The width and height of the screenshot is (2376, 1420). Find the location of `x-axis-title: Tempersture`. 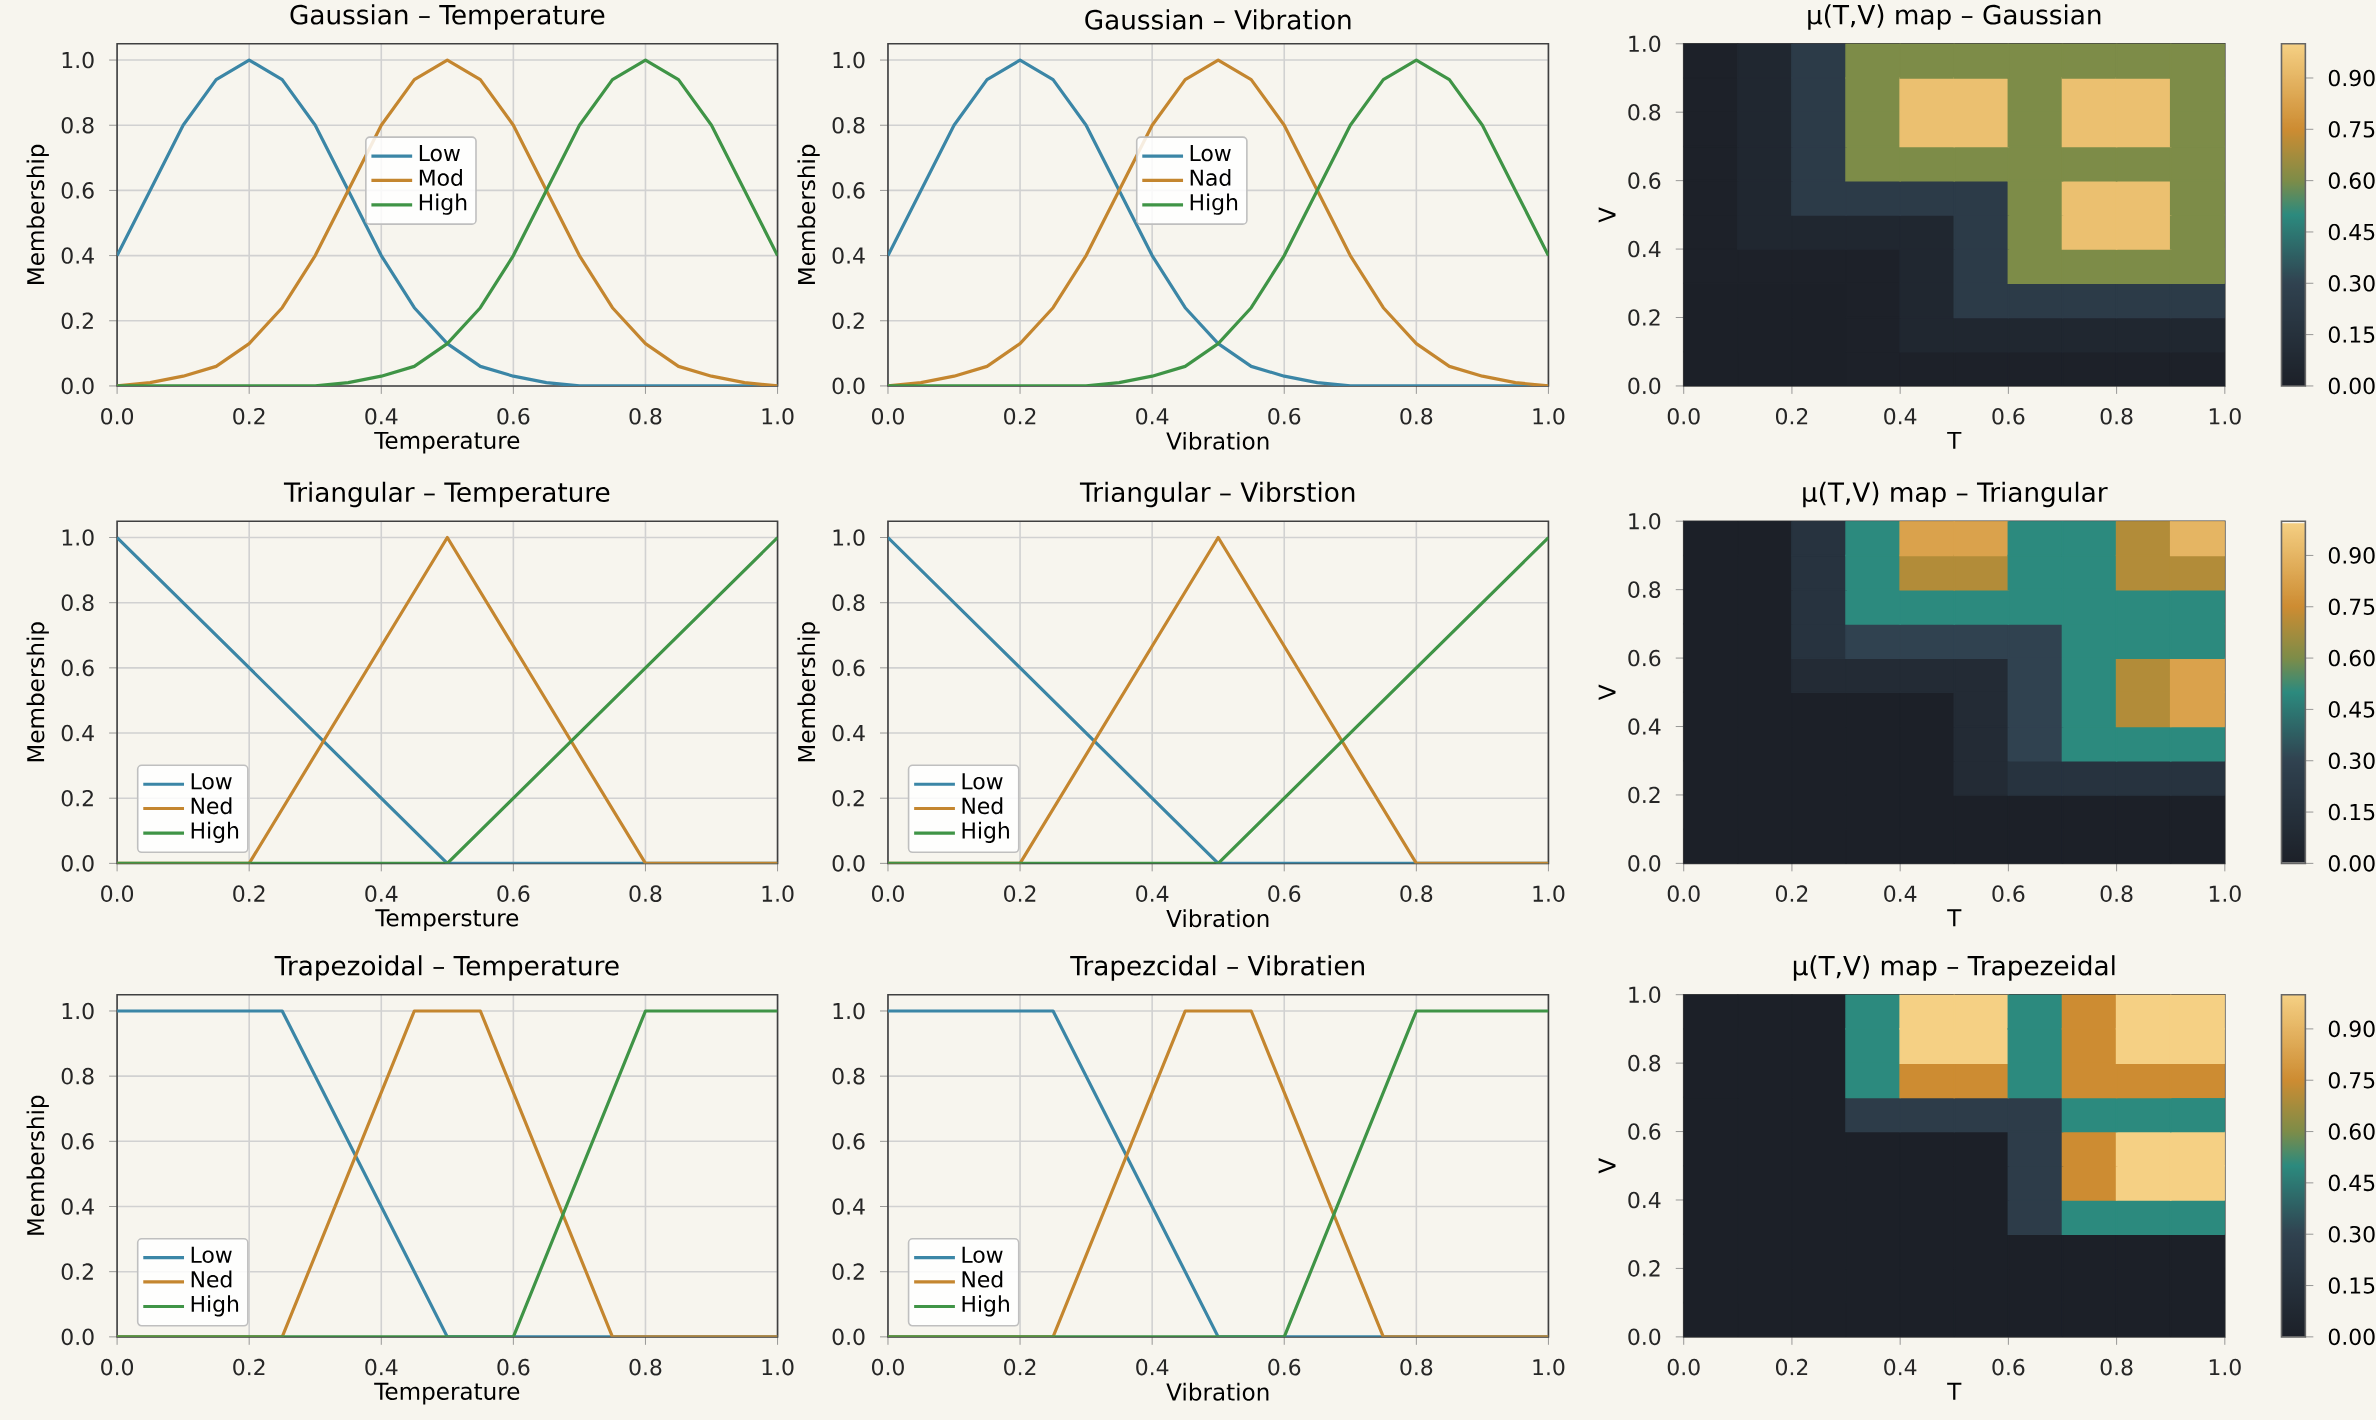

x-axis-title: Tempersture is located at coordinates (447, 920).